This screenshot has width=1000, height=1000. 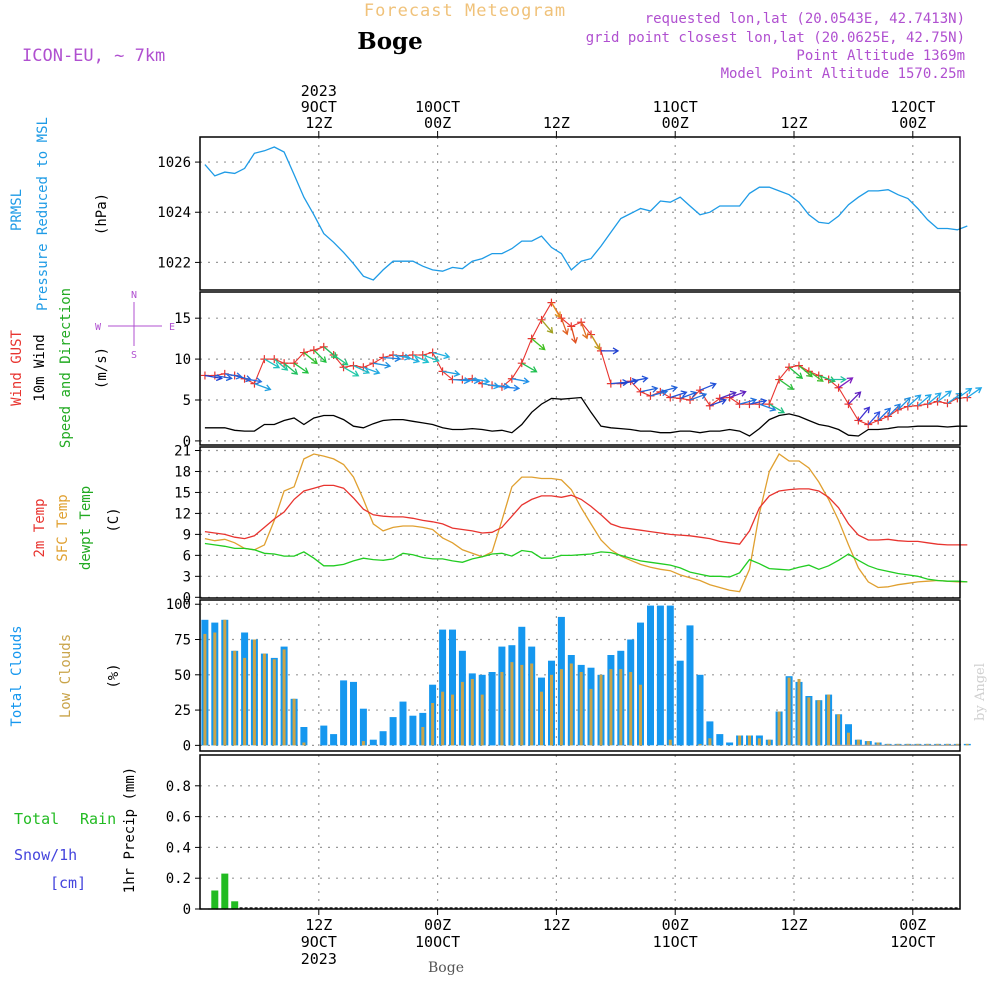 I want to click on ytick-label-precip-3: 0.6, so click(x=178, y=818).